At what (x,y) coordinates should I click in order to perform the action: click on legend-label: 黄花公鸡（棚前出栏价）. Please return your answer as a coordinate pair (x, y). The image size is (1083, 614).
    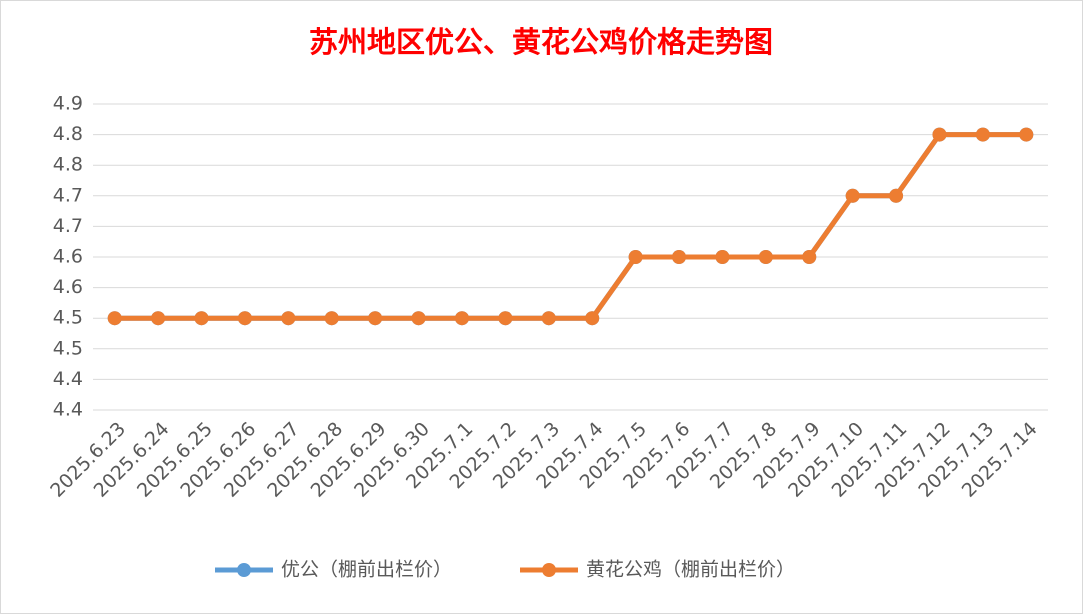
    Looking at the image, I should click on (690, 570).